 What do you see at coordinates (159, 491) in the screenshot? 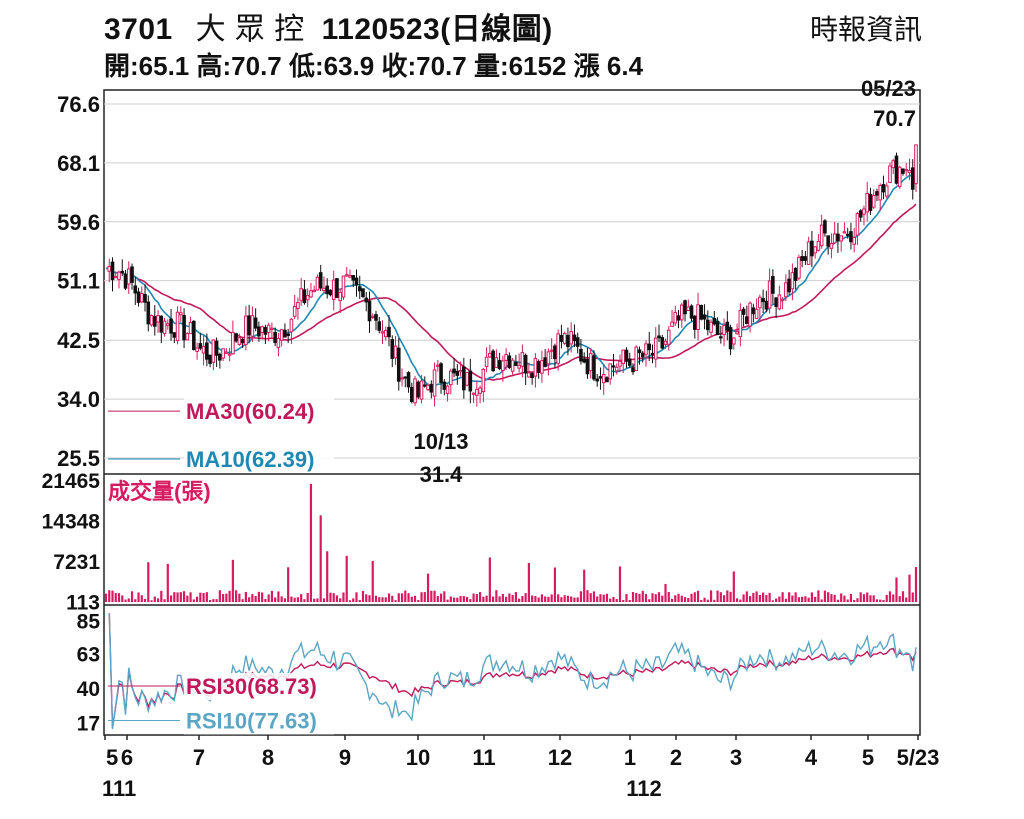
I see `volume-panel-label: 成交量(張)` at bounding box center [159, 491].